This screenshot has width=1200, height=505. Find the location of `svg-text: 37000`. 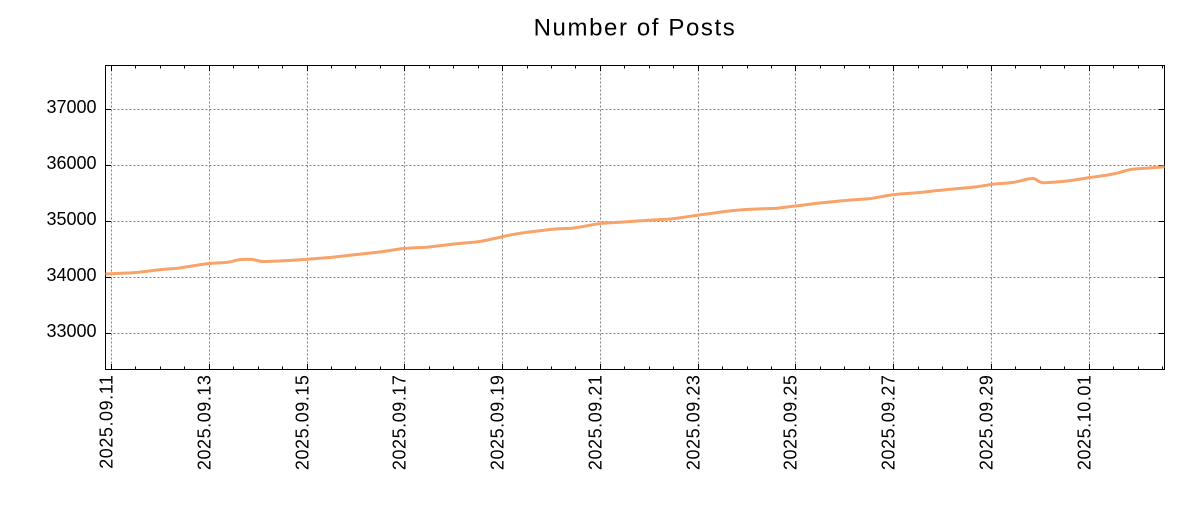

svg-text: 37000 is located at coordinates (71, 107).